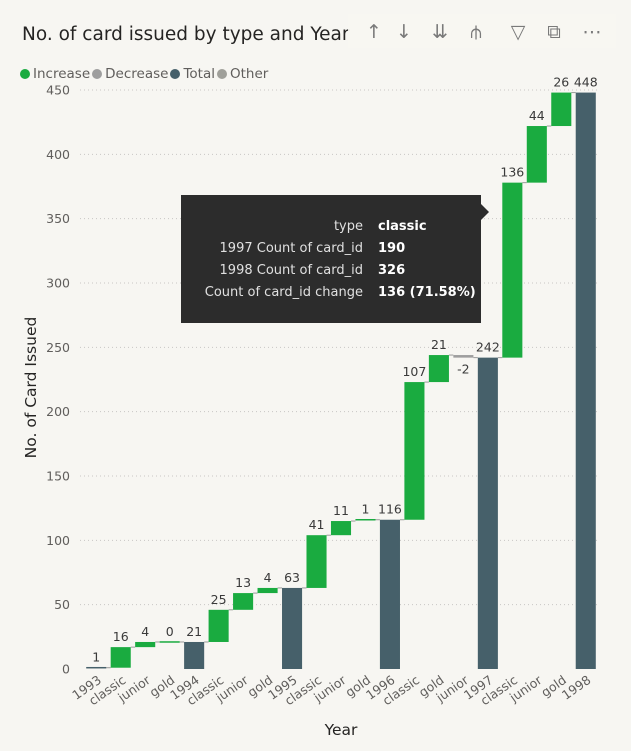 The width and height of the screenshot is (631, 751). I want to click on data-label: -2, so click(463, 369).